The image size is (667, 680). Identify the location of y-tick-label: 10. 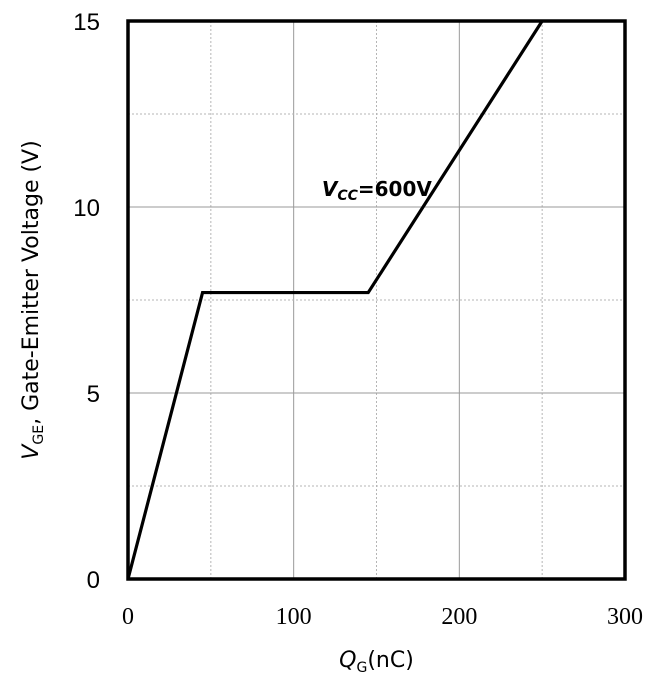
(86, 208).